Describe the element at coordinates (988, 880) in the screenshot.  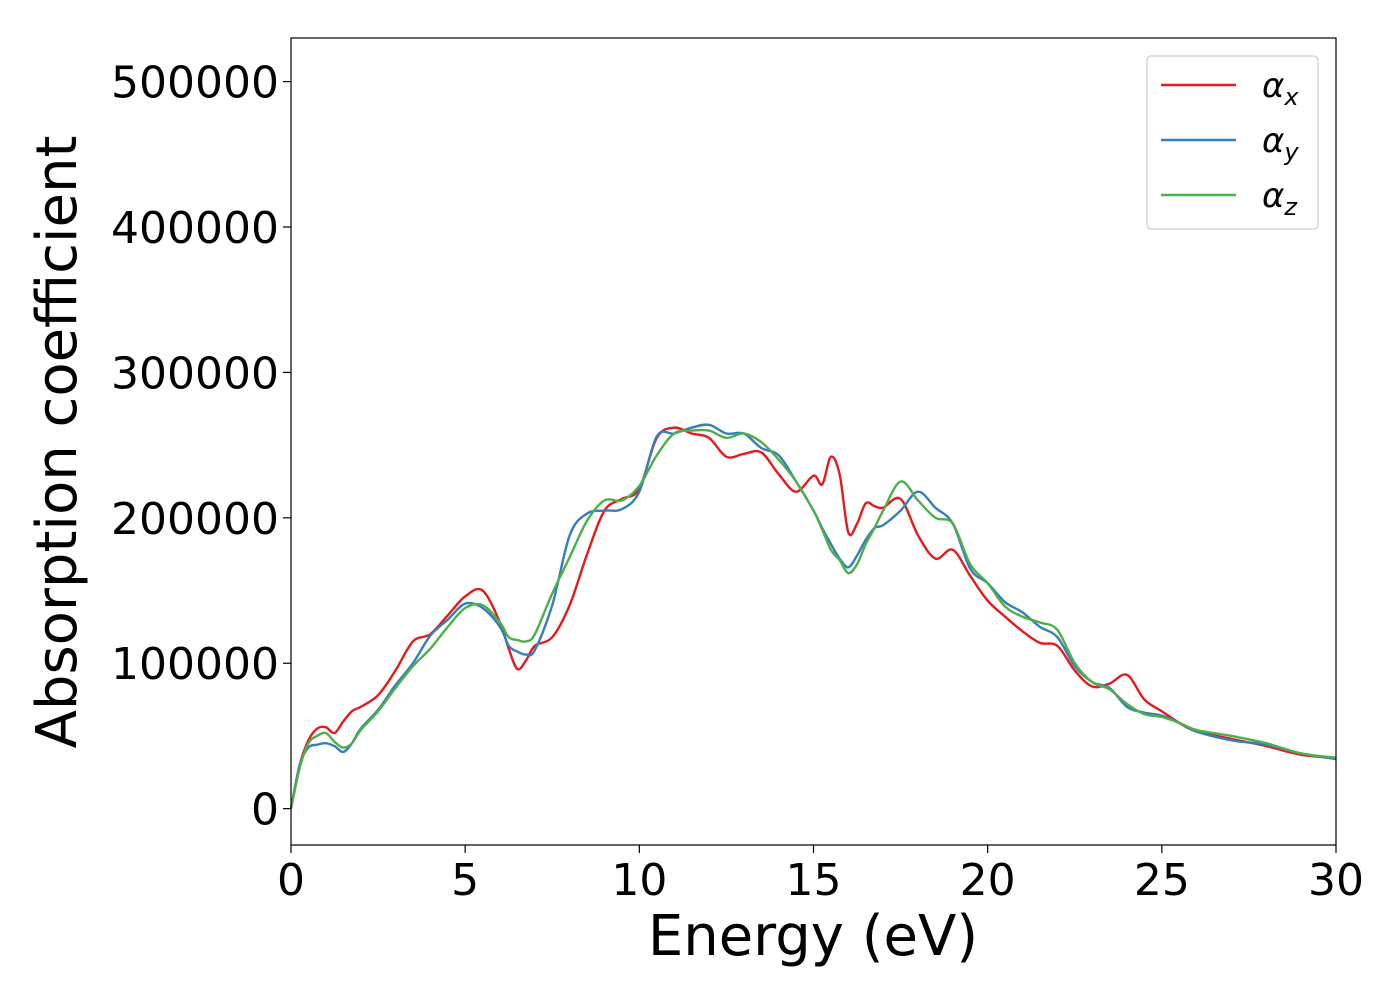
I see `x-tick-label: 20` at that location.